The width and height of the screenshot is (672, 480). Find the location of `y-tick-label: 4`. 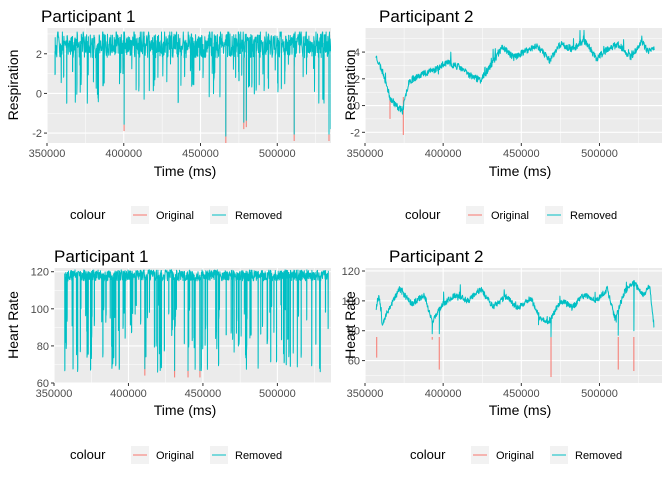

y-tick-label: 4 is located at coordinates (357, 53).